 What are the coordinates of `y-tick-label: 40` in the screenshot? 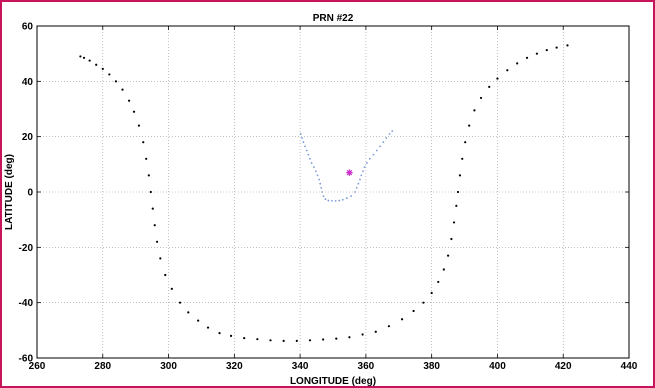 It's located at (28, 82).